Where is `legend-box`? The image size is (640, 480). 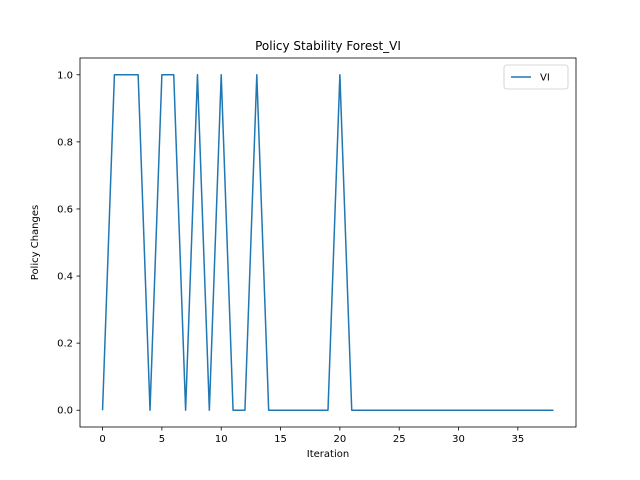
legend-box is located at coordinates (536, 77).